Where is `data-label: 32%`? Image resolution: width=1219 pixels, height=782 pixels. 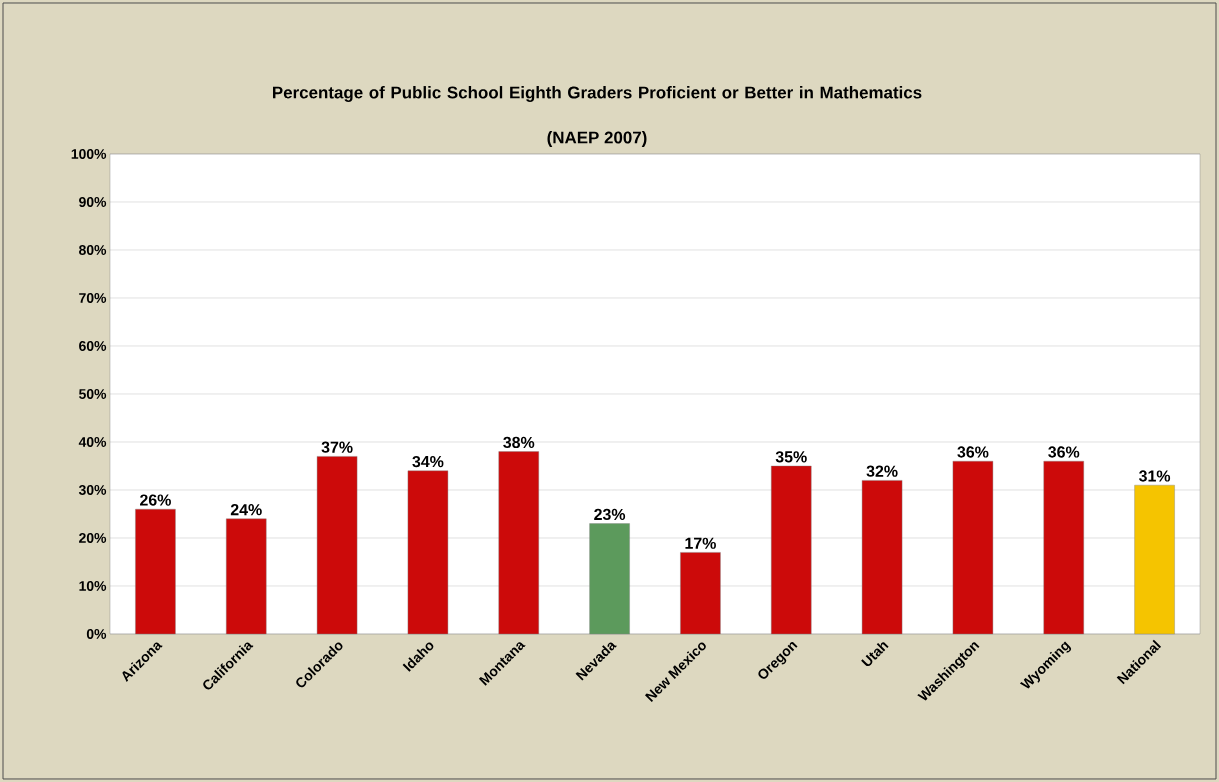
data-label: 32% is located at coordinates (882, 471).